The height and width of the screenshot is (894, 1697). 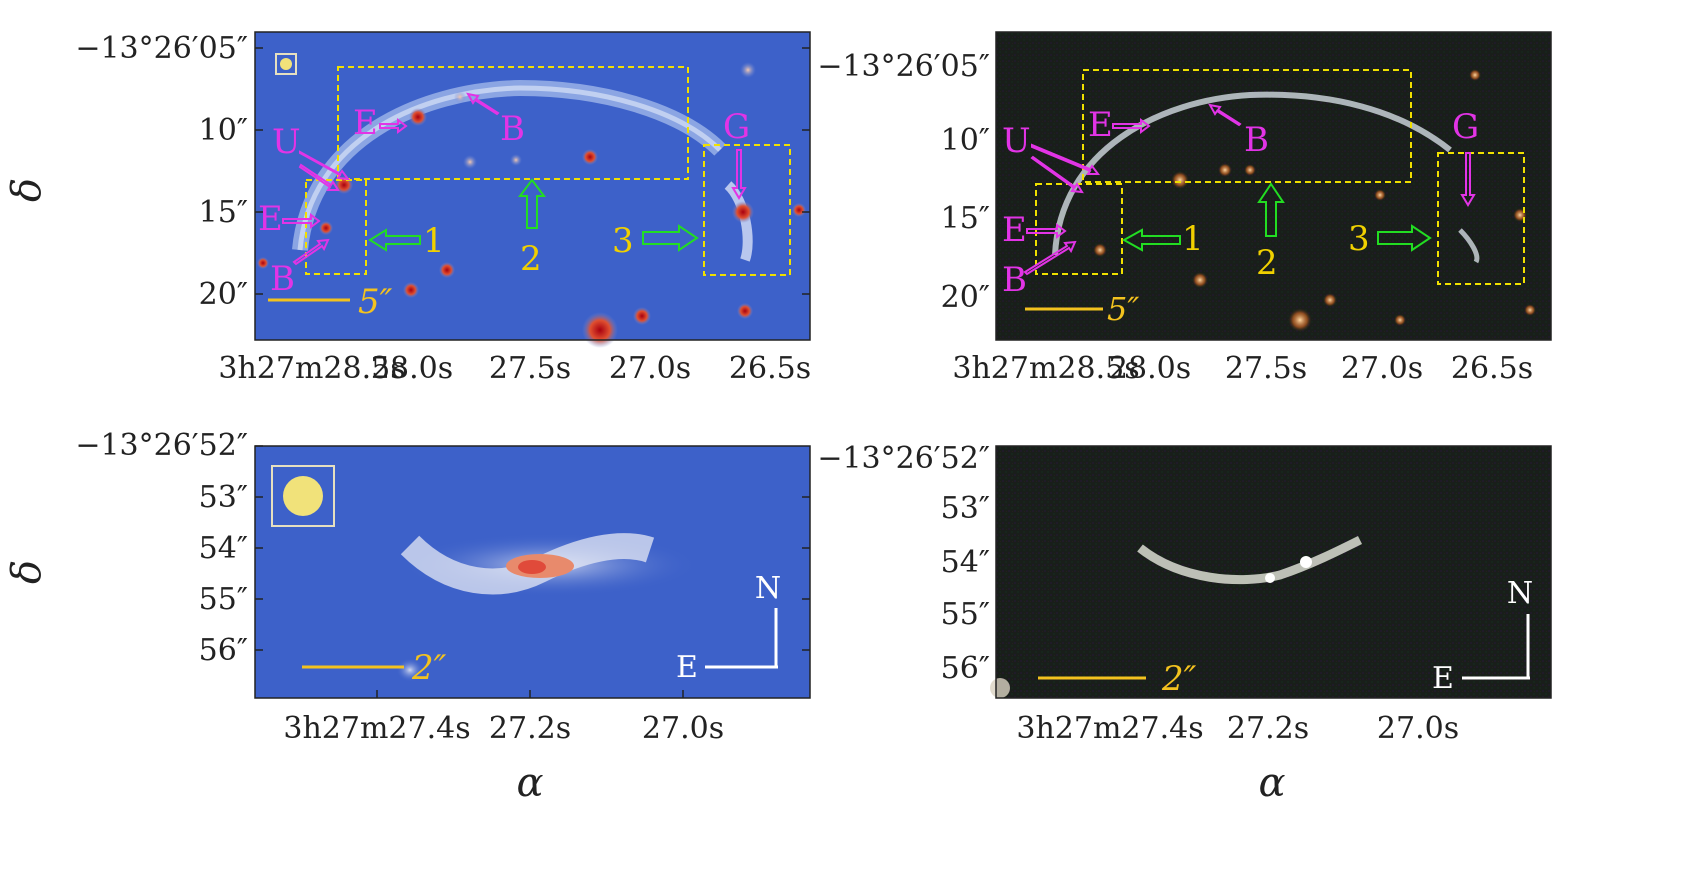 I want to click on component-labels-rgb: E B U E B G 1 2 3, so click(x=1240, y=202).